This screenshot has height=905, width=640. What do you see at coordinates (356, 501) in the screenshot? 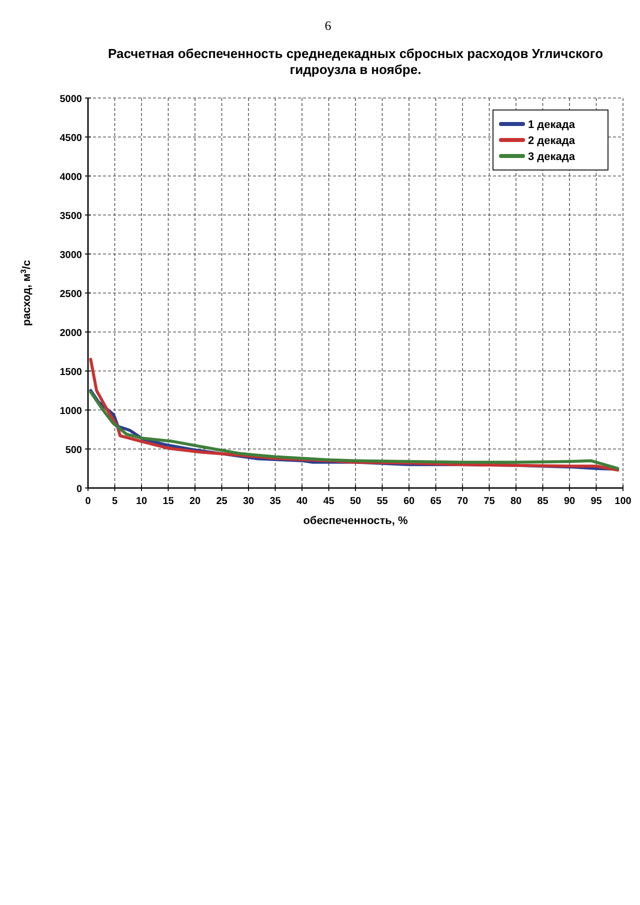
I see `x-tick-label: 50` at bounding box center [356, 501].